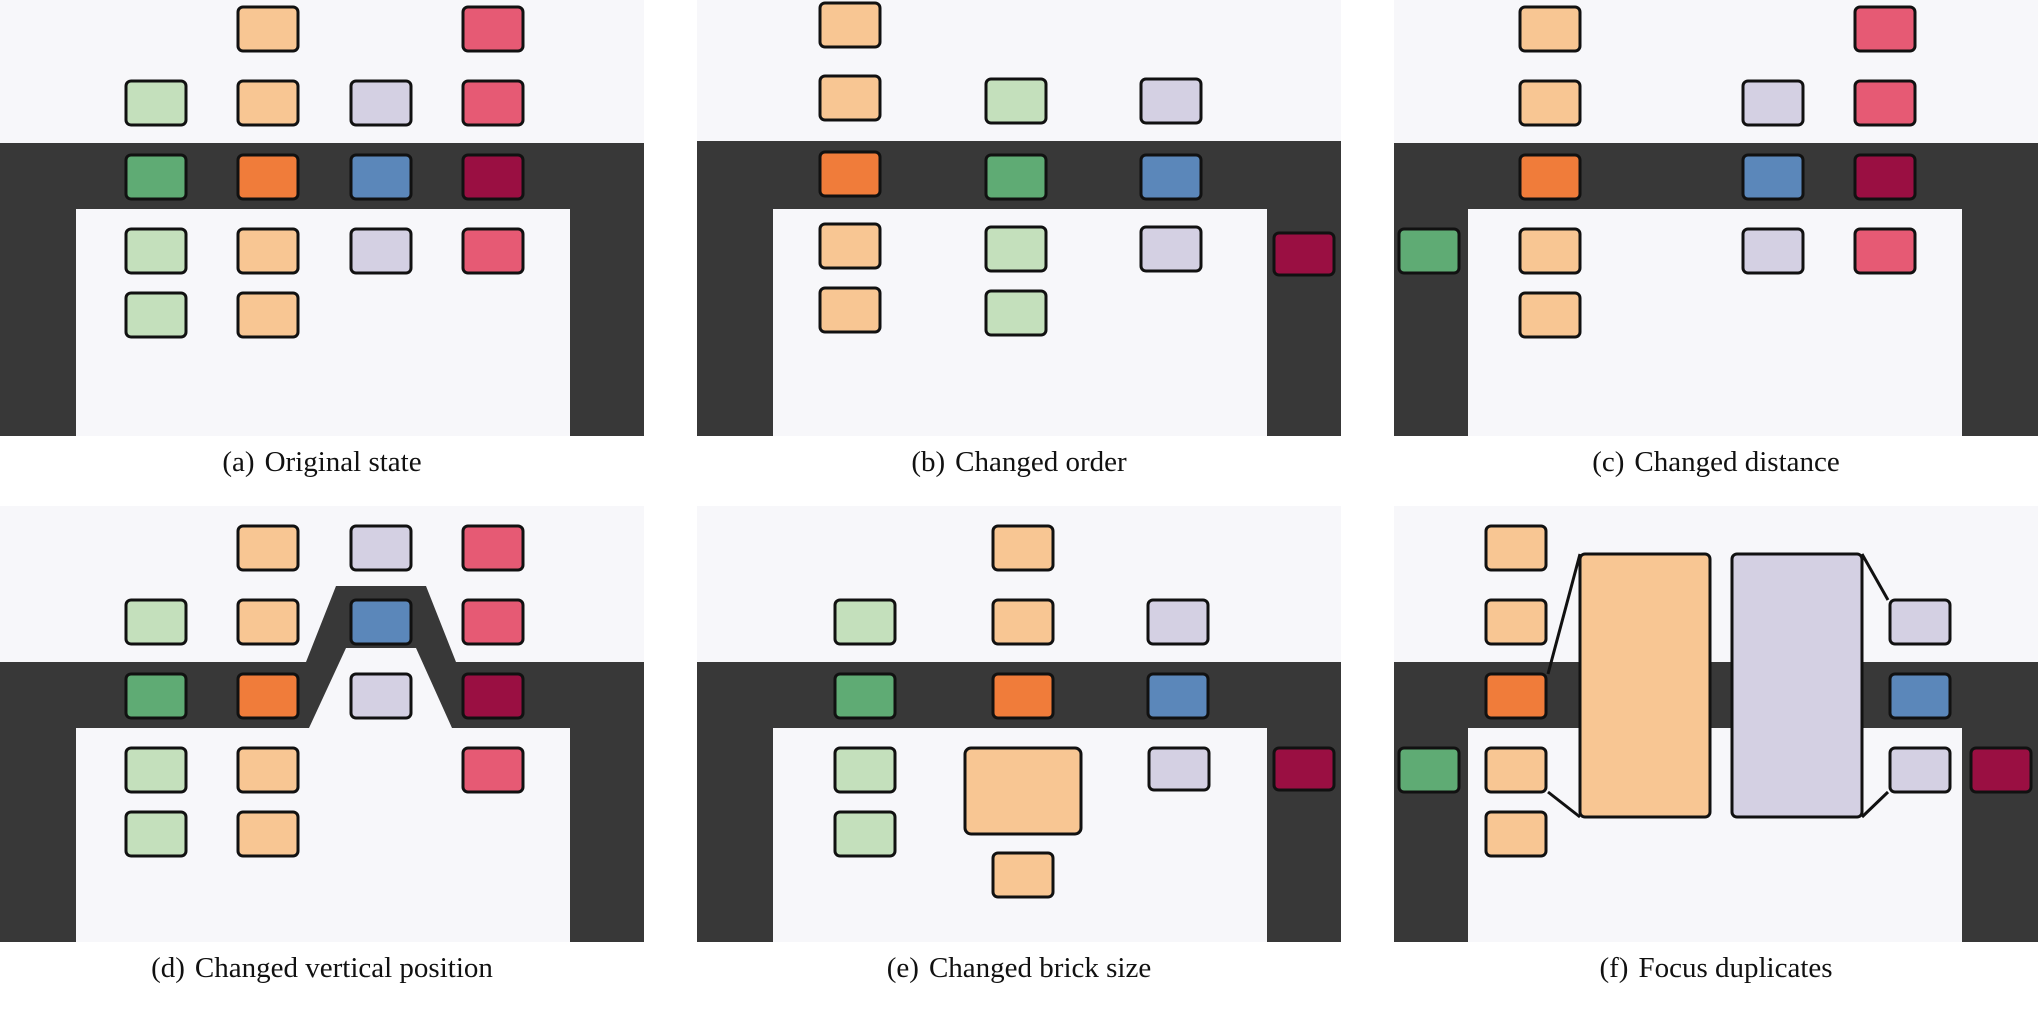 The width and height of the screenshot is (2038, 1011). I want to click on caption-title: Changed distance, so click(1737, 462).